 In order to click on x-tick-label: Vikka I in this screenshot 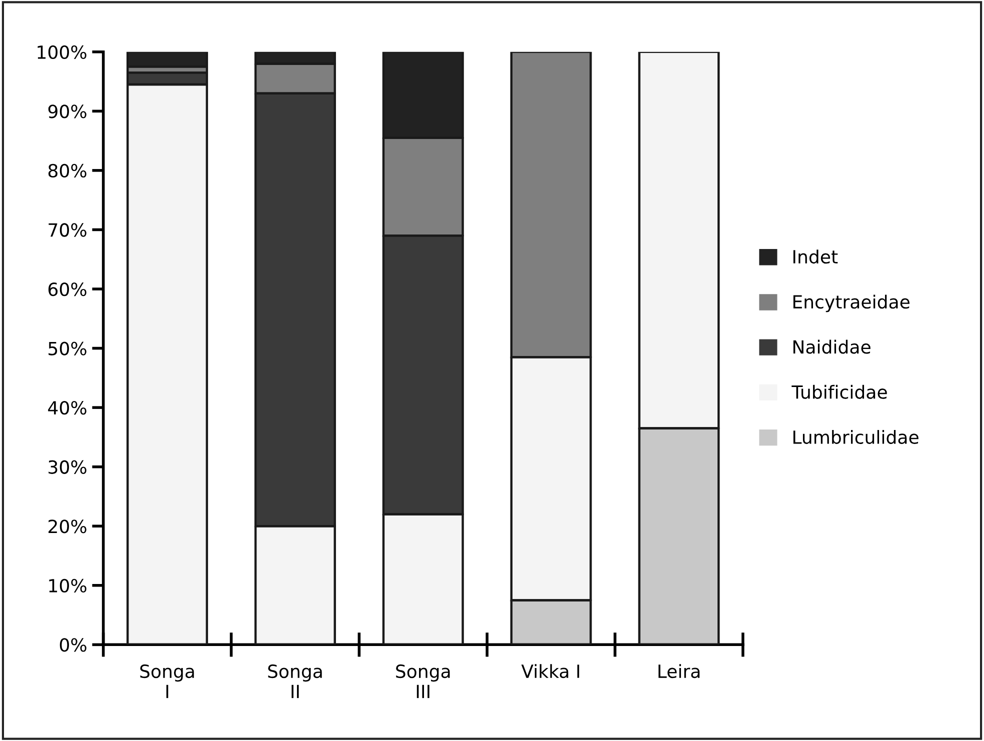, I will do `click(550, 671)`.